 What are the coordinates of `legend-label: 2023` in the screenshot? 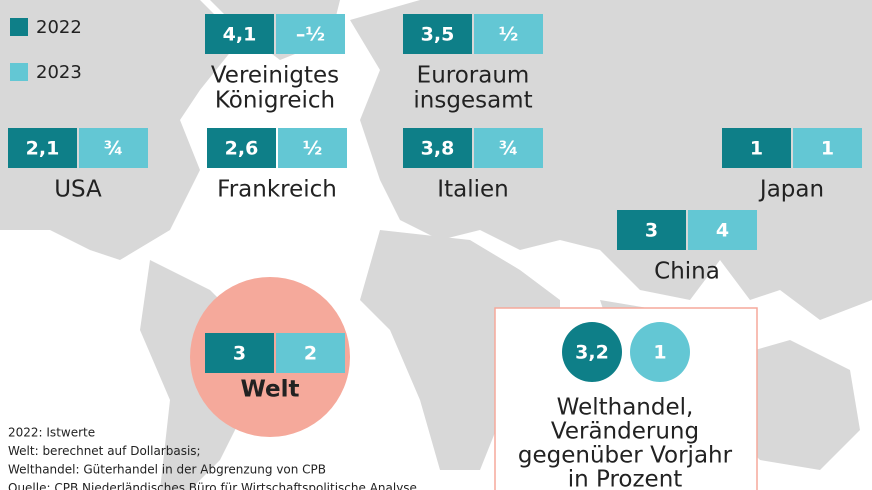 It's located at (59, 72).